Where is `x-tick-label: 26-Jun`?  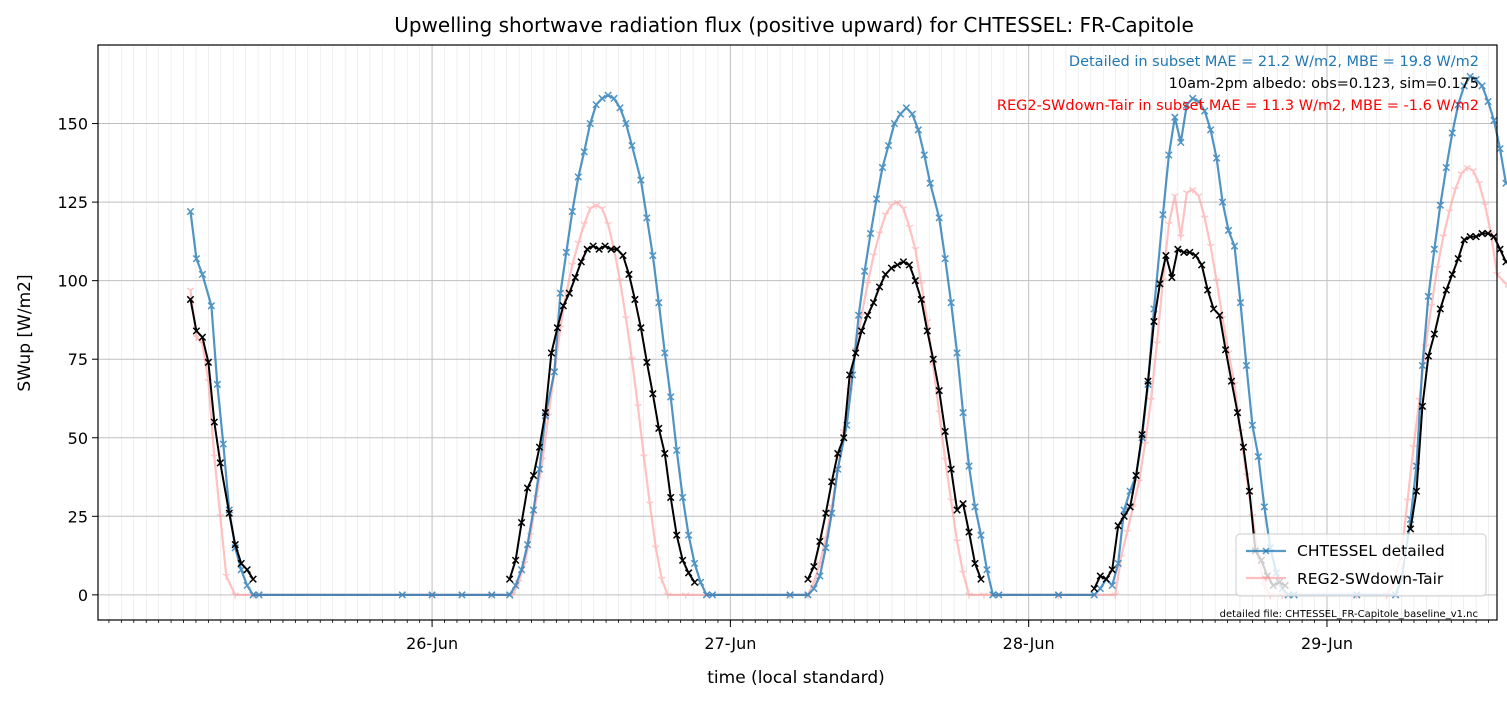 x-tick-label: 26-Jun is located at coordinates (432, 643).